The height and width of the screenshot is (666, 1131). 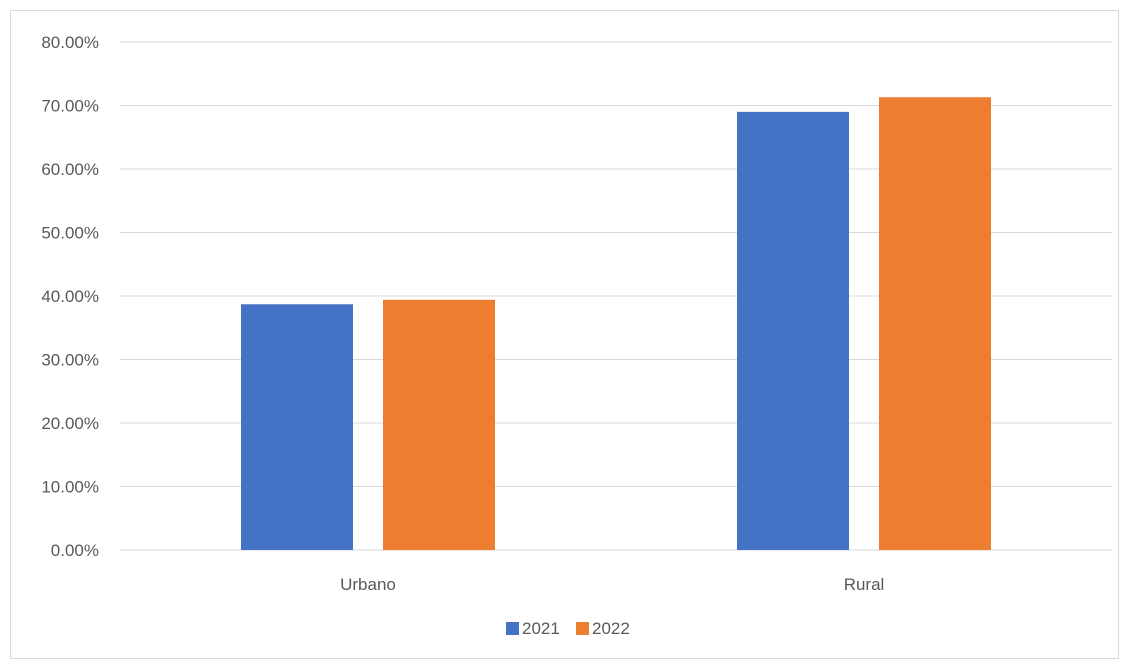 What do you see at coordinates (368, 584) in the screenshot?
I see `x-category-label: Urbano` at bounding box center [368, 584].